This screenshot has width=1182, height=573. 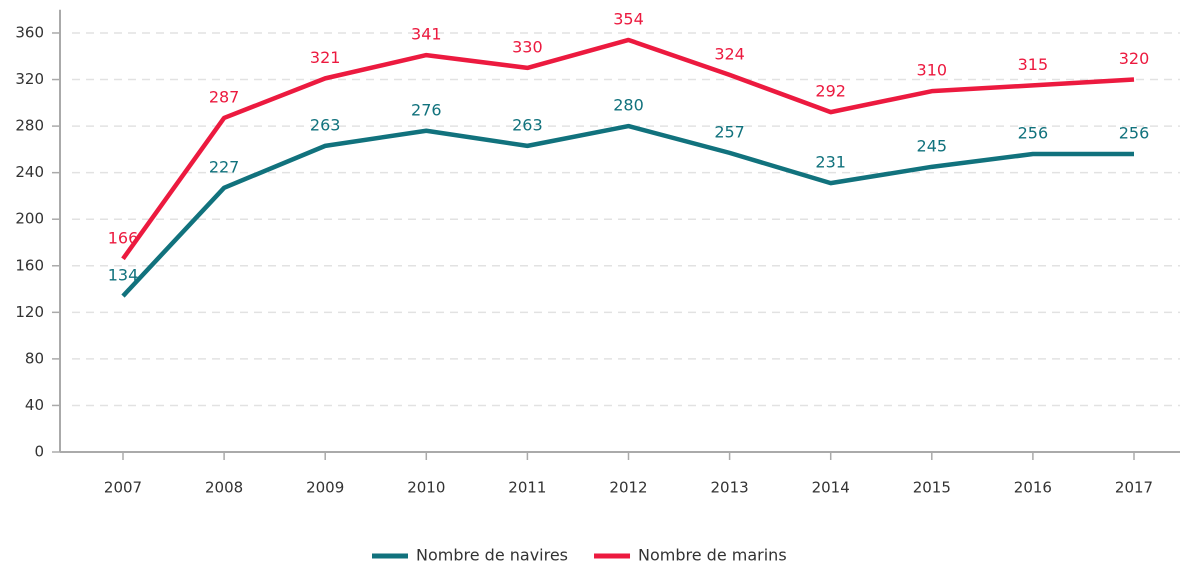 I want to click on data-label: 231, so click(x=830, y=162).